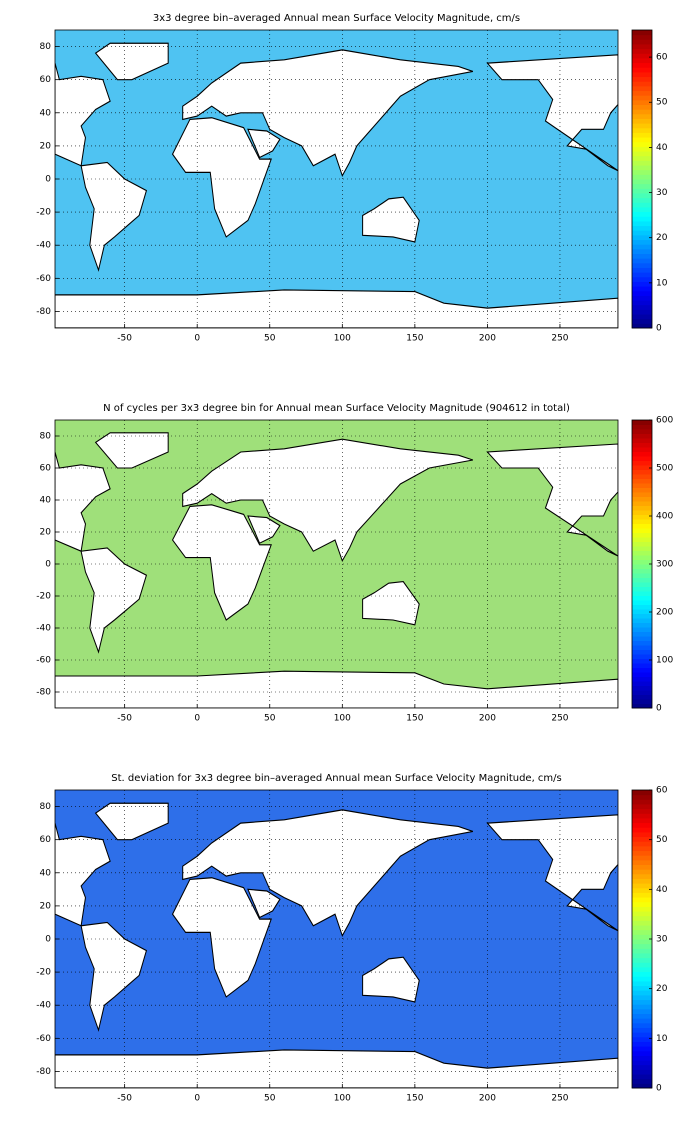  Describe the element at coordinates (642, 564) in the screenshot. I see `colorbar-frame` at that location.